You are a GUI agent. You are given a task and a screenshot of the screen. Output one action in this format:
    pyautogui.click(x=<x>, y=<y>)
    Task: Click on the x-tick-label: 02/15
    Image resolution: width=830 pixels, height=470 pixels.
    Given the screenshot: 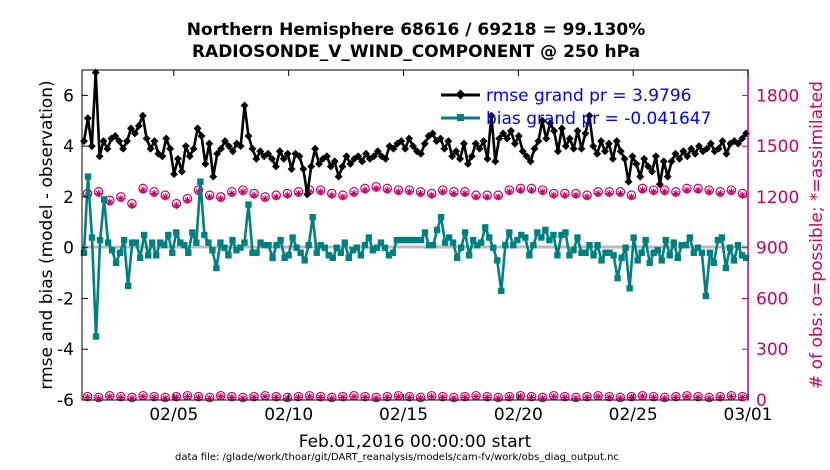 What is the action you would take?
    pyautogui.click(x=403, y=415)
    